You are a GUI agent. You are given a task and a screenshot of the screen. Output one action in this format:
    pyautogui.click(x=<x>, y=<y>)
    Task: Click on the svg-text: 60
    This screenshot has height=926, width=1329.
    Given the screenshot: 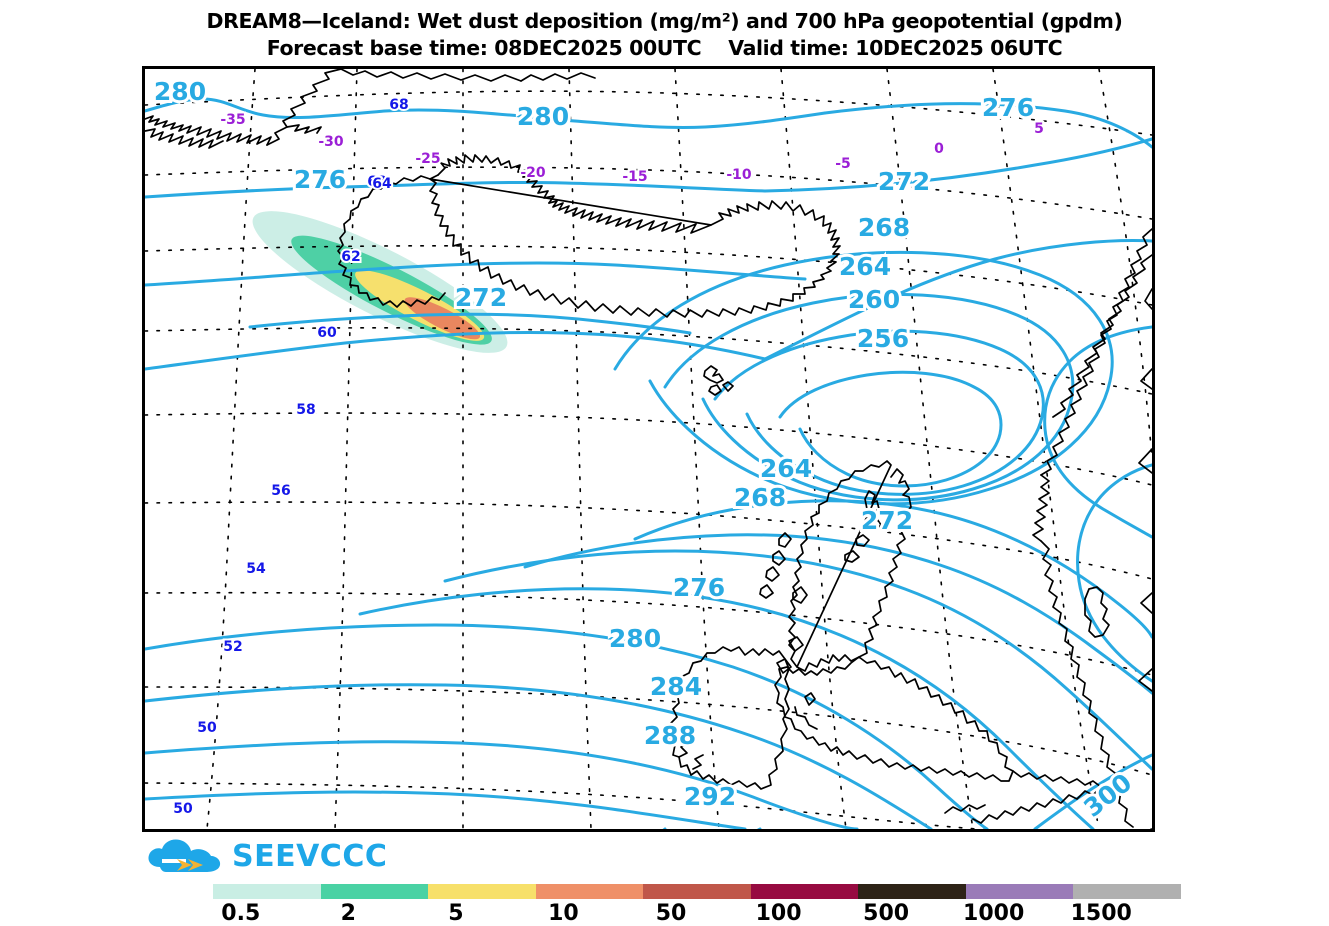 What is the action you would take?
    pyautogui.click(x=327, y=333)
    